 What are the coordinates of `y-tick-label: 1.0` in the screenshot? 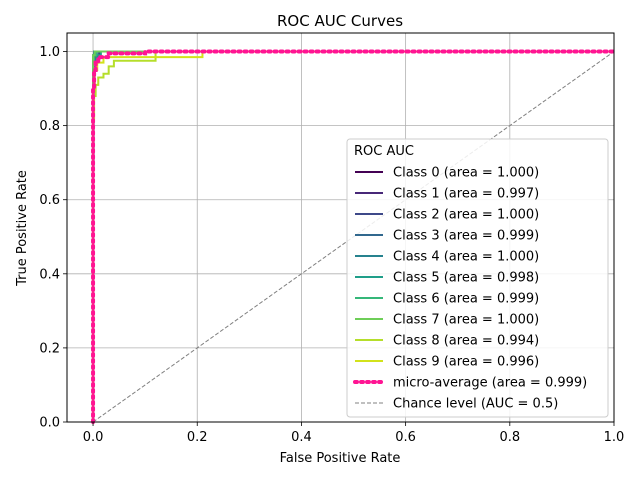 It's located at (49, 52).